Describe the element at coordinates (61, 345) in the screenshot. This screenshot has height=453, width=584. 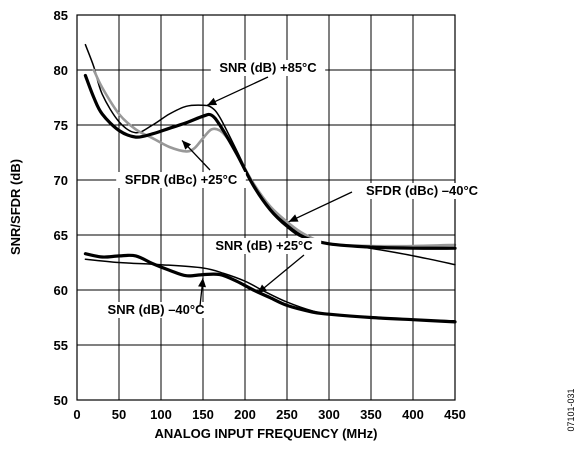
I see `y-tick-label: 55` at that location.